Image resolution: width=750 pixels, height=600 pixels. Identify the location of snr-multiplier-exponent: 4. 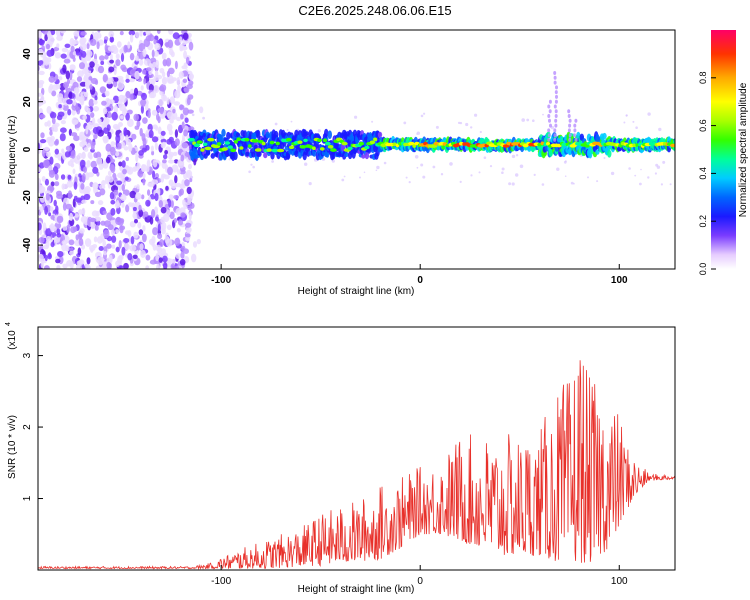
(8, 324).